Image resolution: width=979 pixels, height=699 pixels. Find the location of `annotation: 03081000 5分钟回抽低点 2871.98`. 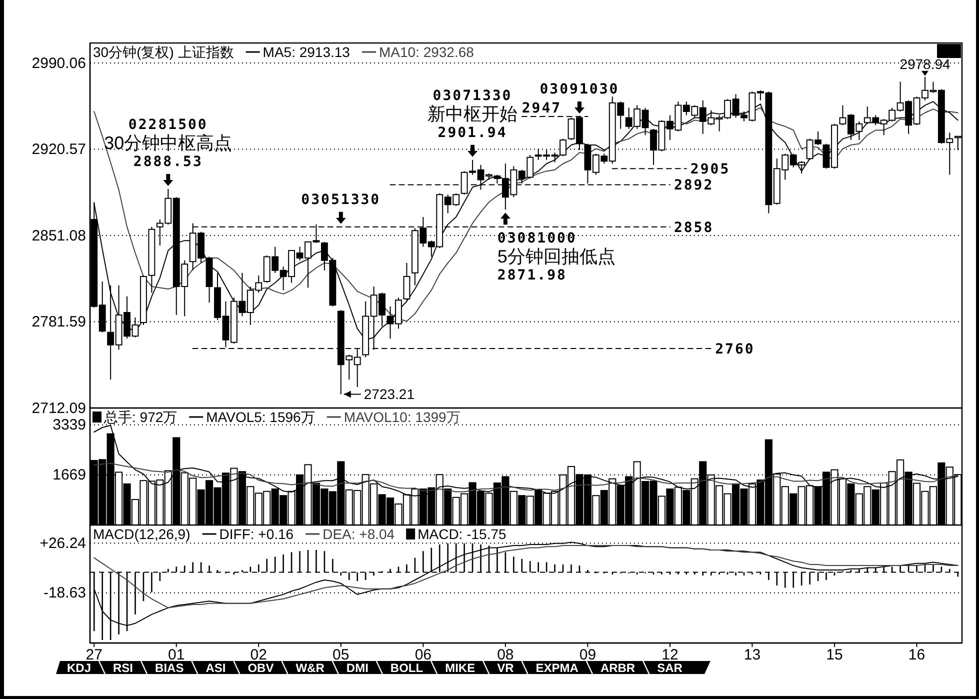

annotation: 03081000 5分钟回抽低点 2871.98 is located at coordinates (556, 257).